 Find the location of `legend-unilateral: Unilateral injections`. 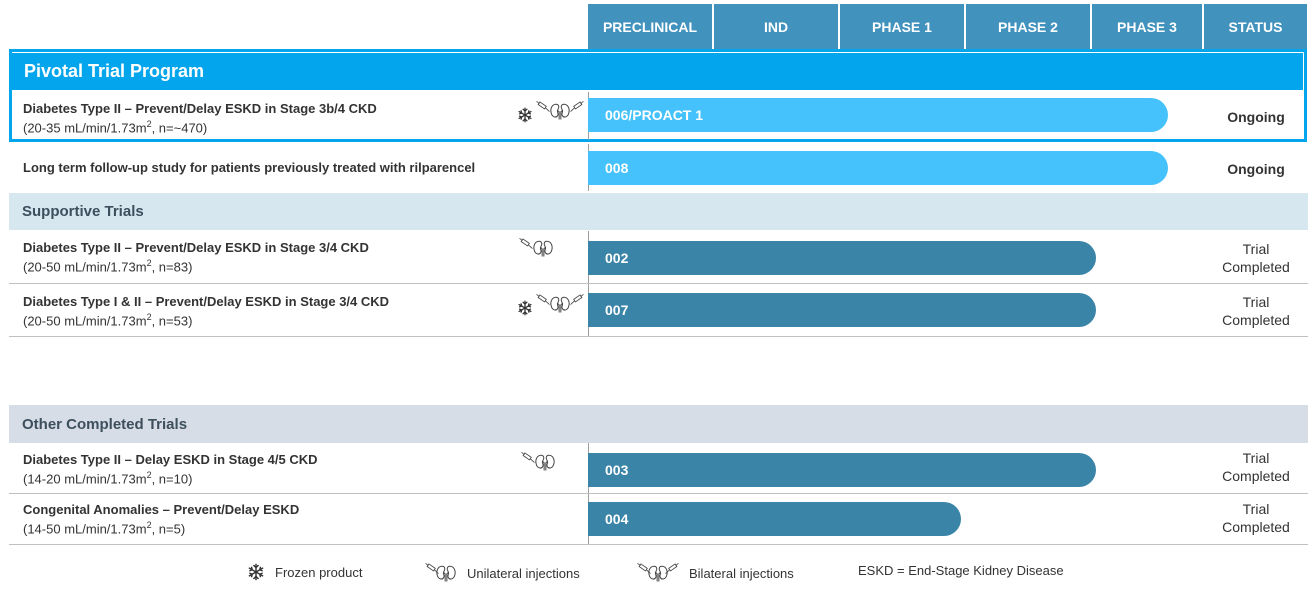

legend-unilateral: Unilateral injections is located at coordinates (502, 573).